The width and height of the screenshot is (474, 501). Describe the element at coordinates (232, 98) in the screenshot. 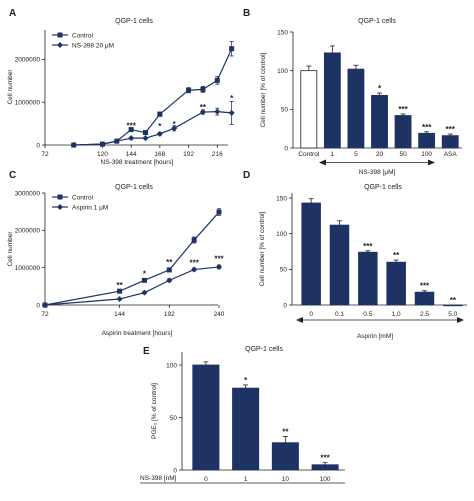

I see `a-significance-label: *` at that location.